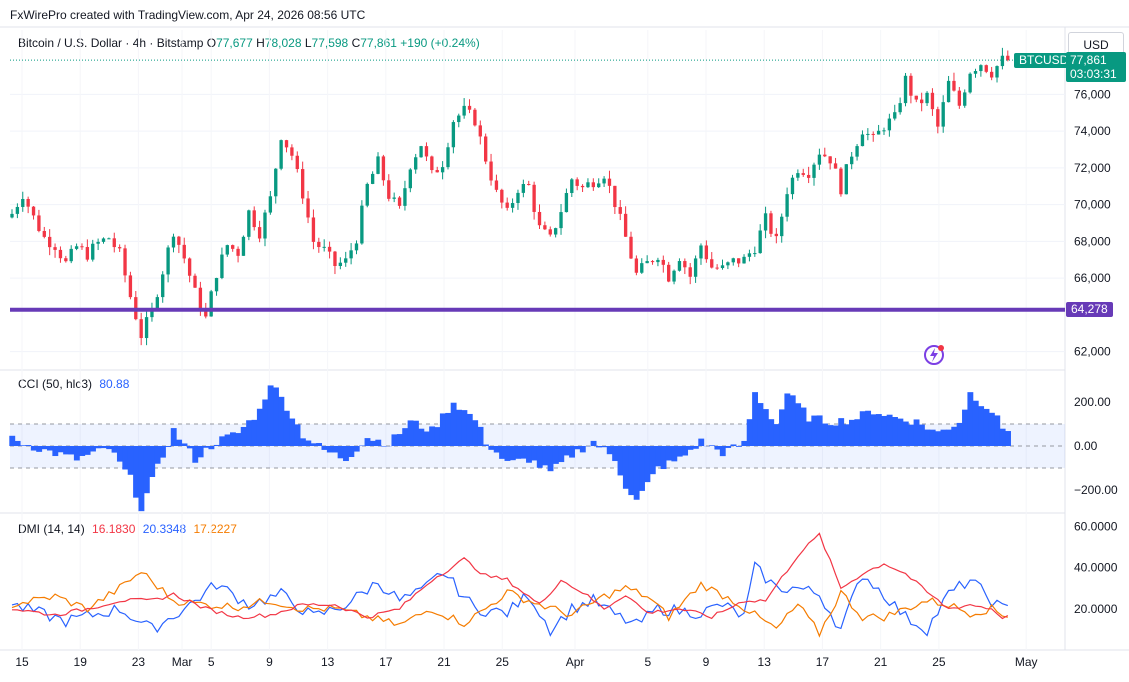 This screenshot has width=1129, height=682. What do you see at coordinates (1092, 168) in the screenshot?
I see `price-tick-label: 72,000` at bounding box center [1092, 168].